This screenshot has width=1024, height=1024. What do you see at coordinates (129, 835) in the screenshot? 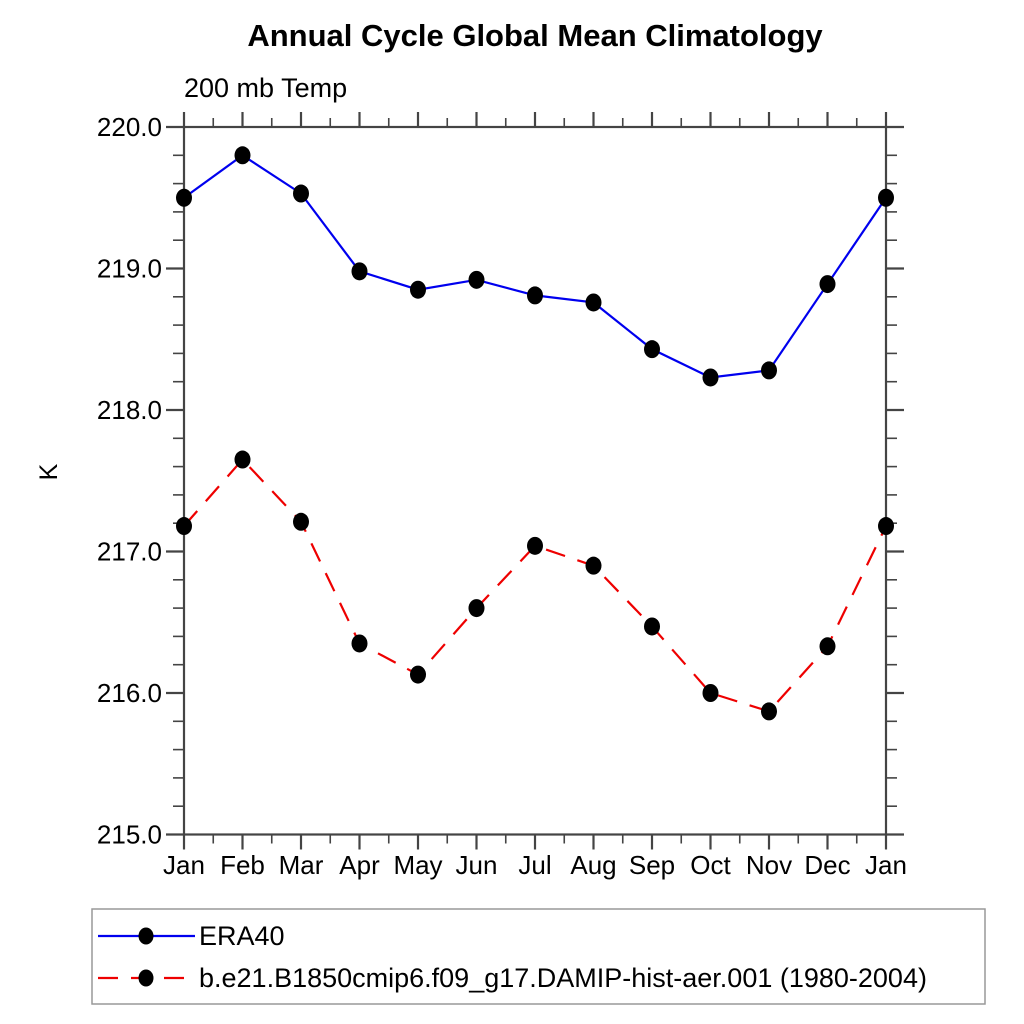
I see `y-tick-label: 215.0` at bounding box center [129, 835].